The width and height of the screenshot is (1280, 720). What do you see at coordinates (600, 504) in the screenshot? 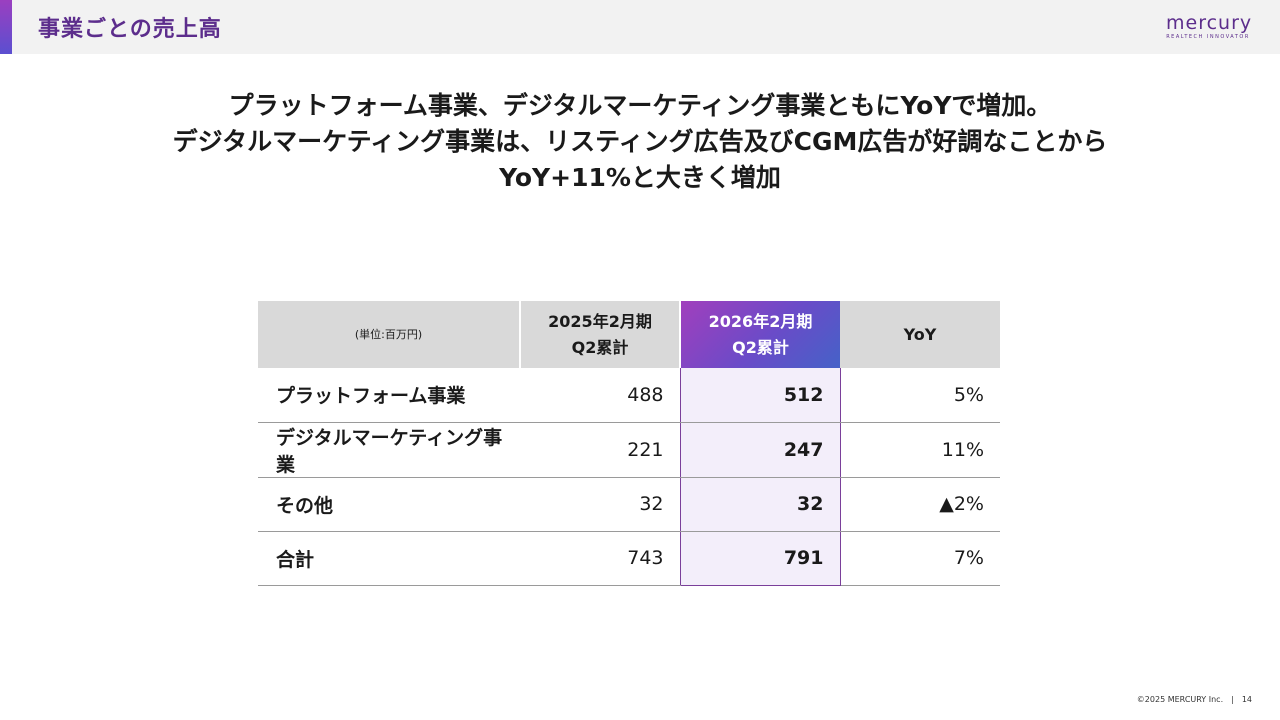
I see `cell-prev: 32` at bounding box center [600, 504].